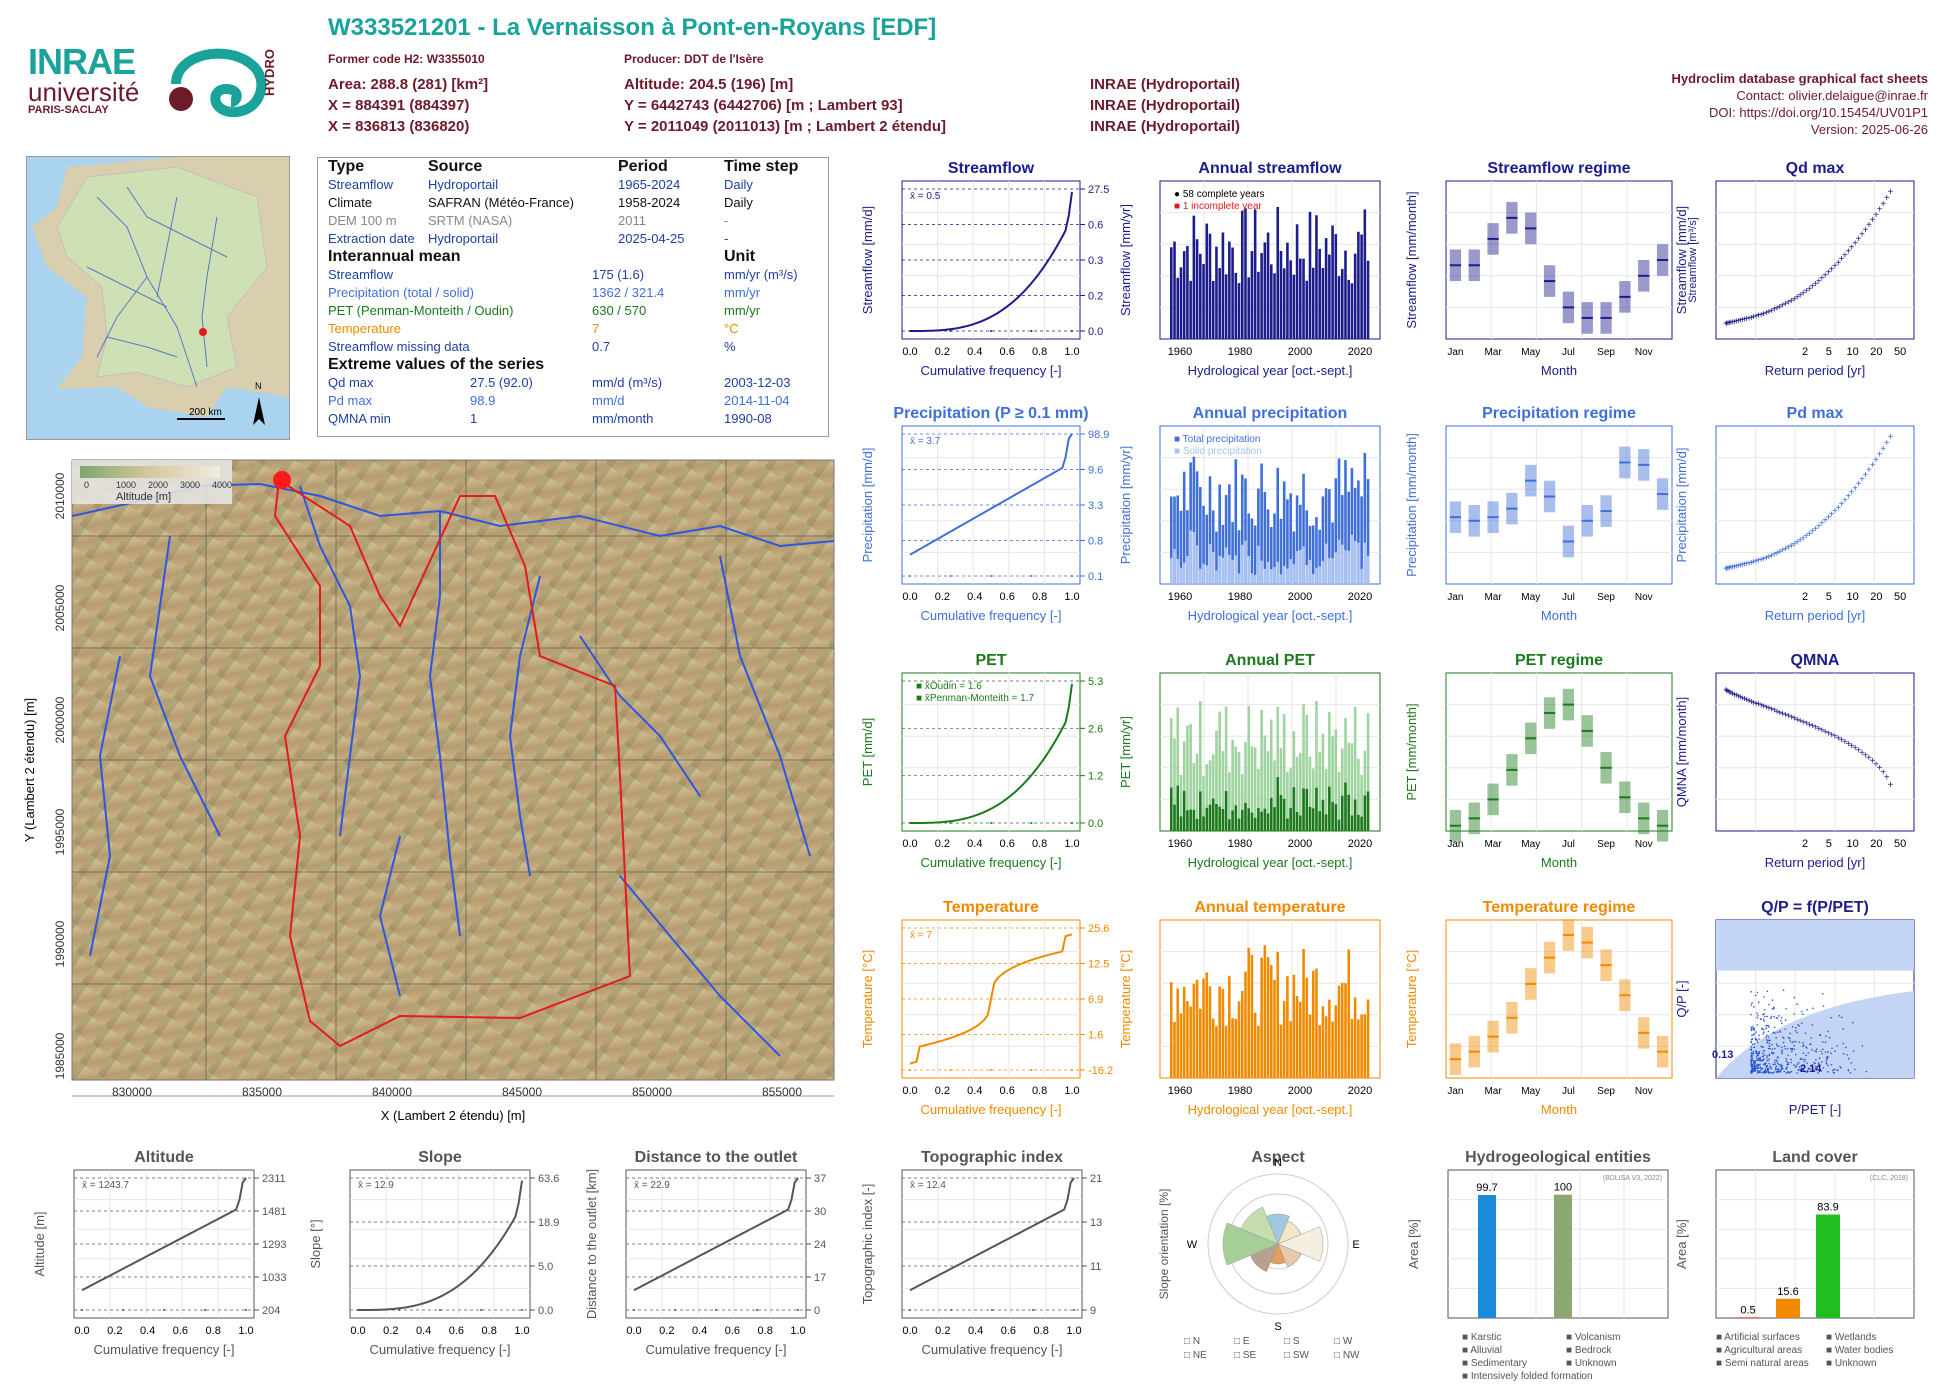 The height and width of the screenshot is (1386, 1960). What do you see at coordinates (1568, 1091) in the screenshot?
I see `xtick: Jul` at bounding box center [1568, 1091].